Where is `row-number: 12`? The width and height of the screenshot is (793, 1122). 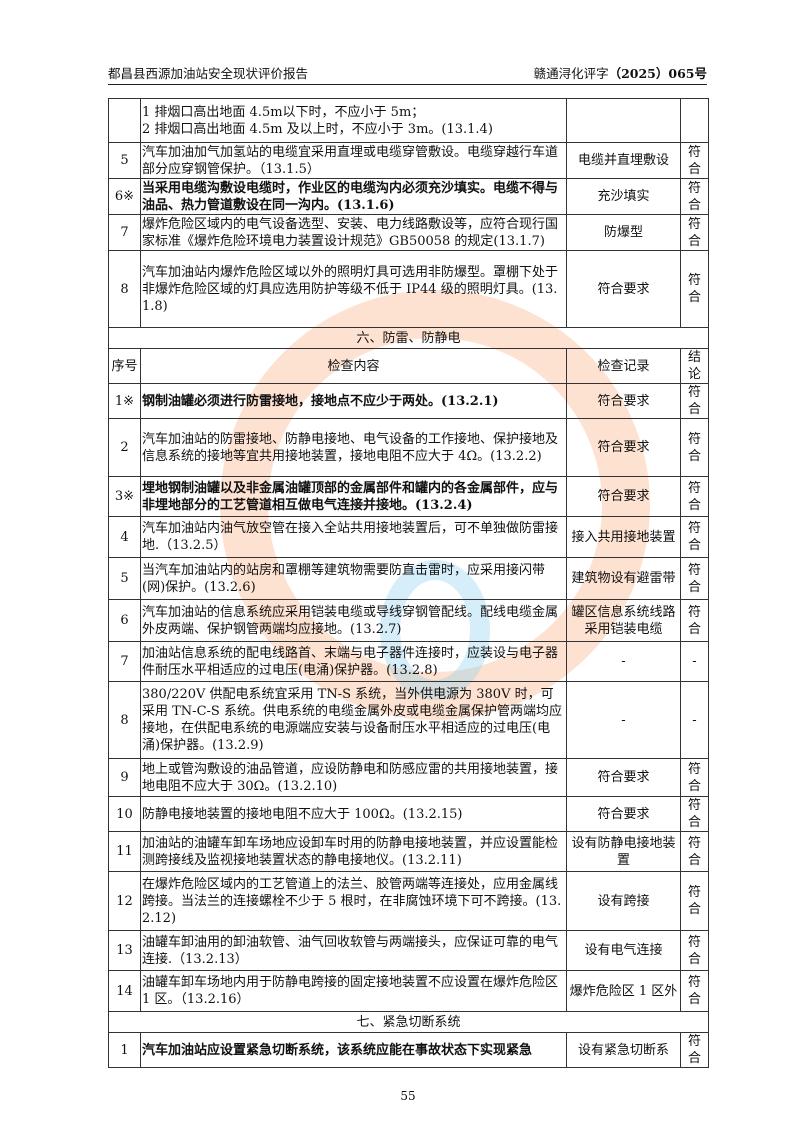 row-number: 12 is located at coordinates (124, 901).